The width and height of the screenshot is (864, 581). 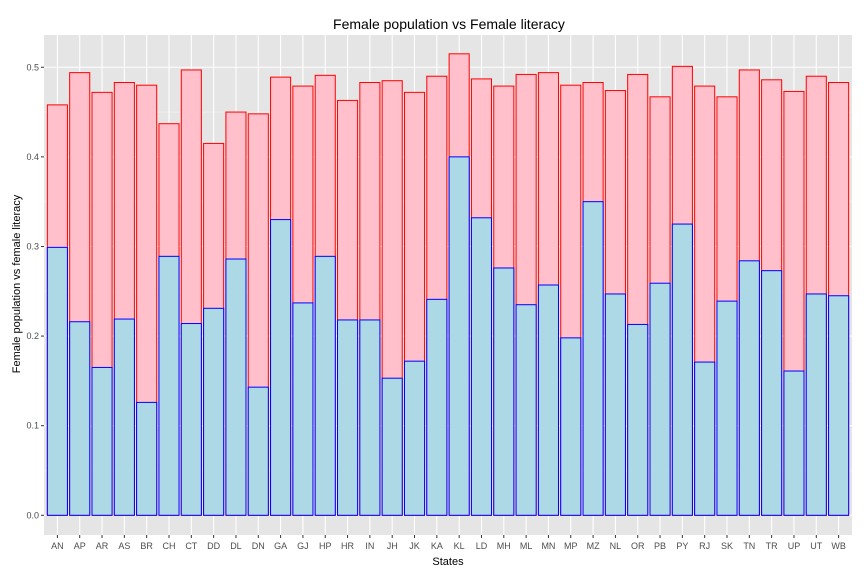 What do you see at coordinates (772, 546) in the screenshot?
I see `x-tick-label: TR` at bounding box center [772, 546].